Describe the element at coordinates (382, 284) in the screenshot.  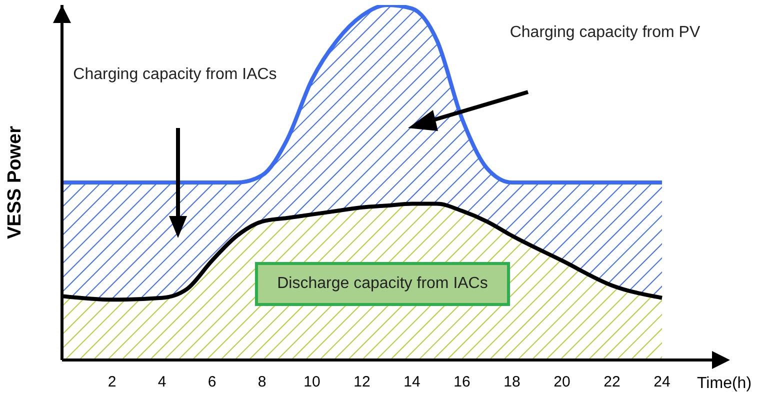
I see `annotation: Discharge capacity from IACs` at that location.